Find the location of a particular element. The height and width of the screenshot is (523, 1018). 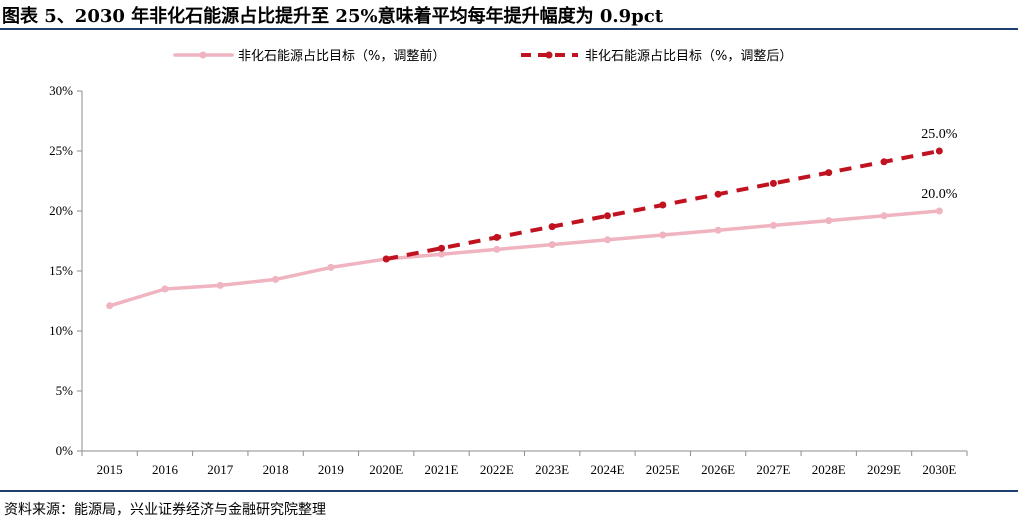

y-tick-label: 25% is located at coordinates (61, 150).